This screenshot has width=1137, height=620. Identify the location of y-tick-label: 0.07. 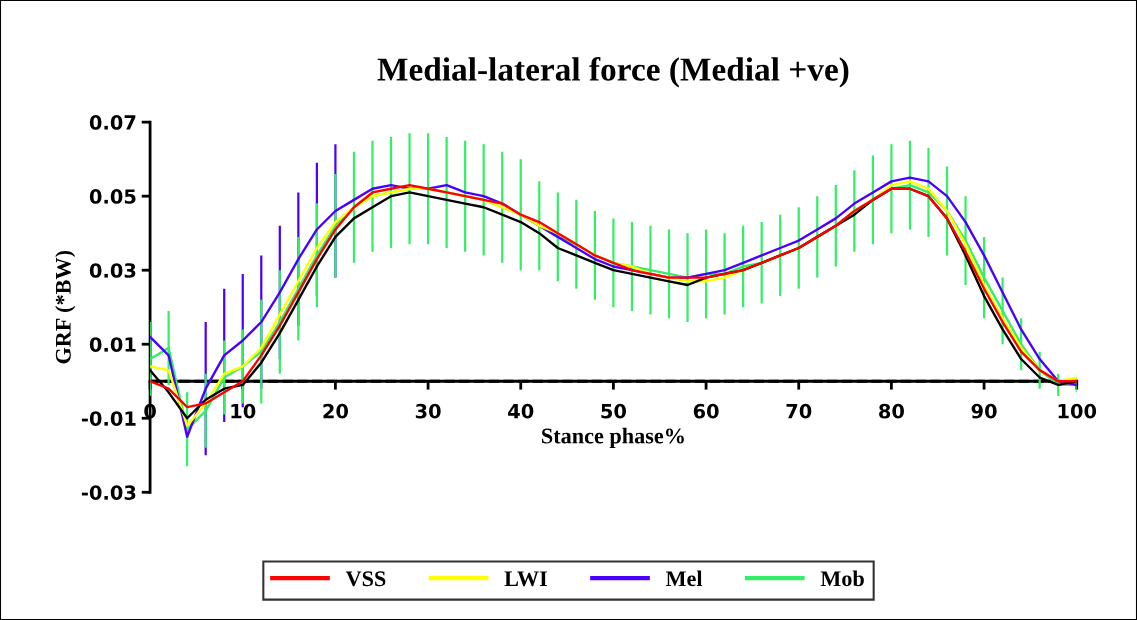
(112, 122).